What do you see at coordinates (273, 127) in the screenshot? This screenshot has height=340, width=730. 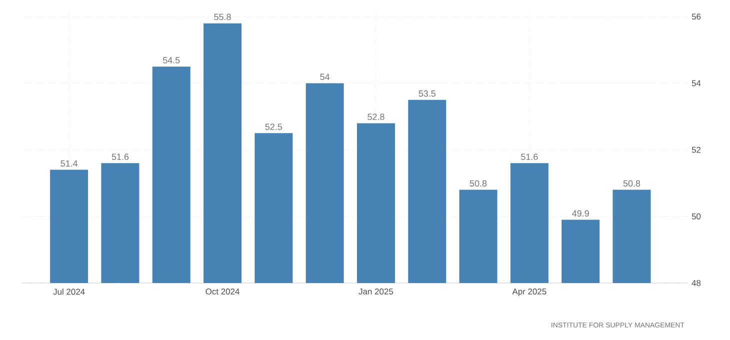 I see `data-label: 52.5` at bounding box center [273, 127].